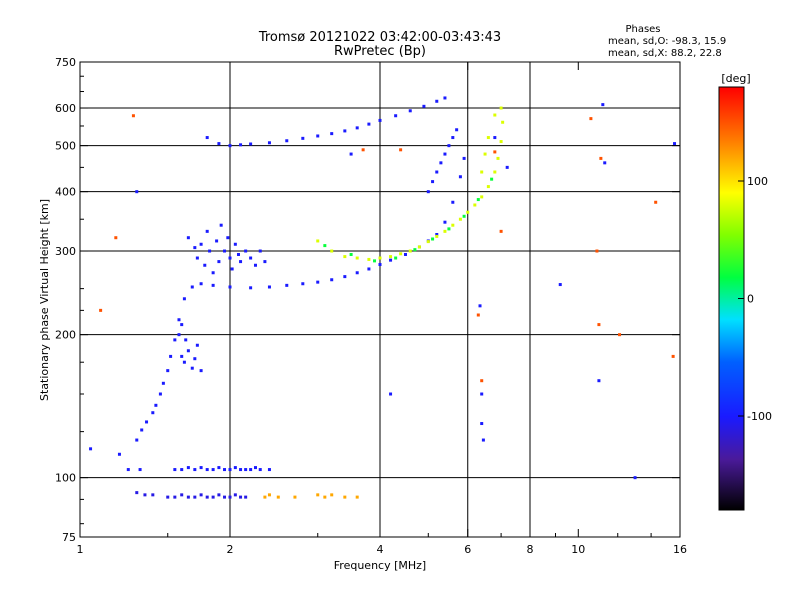 The height and width of the screenshot is (600, 800). What do you see at coordinates (642, 29) in the screenshot?
I see `stats-heading: Phases` at bounding box center [642, 29].